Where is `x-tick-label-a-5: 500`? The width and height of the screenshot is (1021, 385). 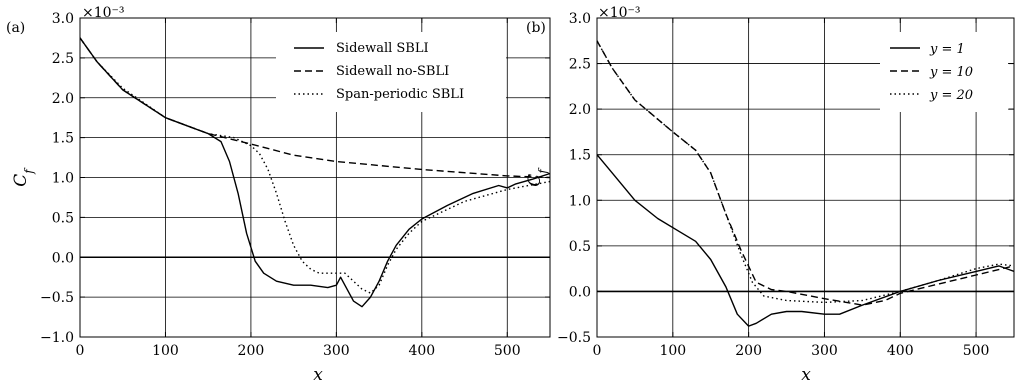 x-tick-label-a-5: 500 is located at coordinates (507, 351).